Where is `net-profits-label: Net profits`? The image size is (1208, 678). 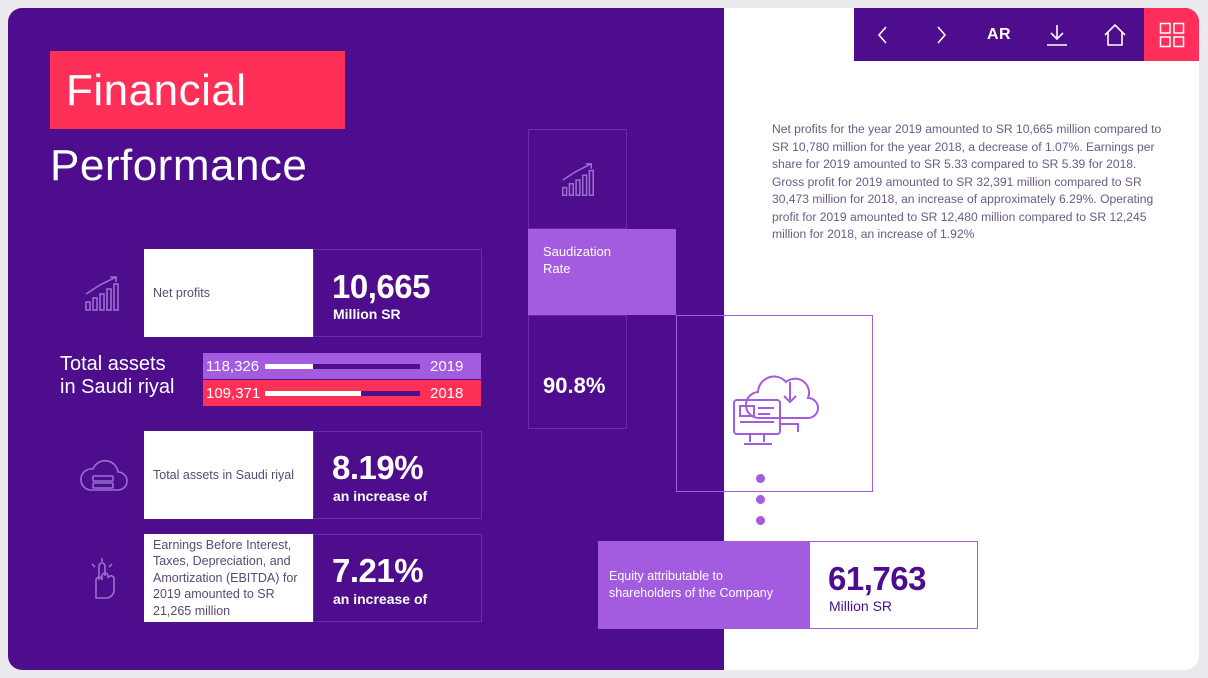
net-profits-label: Net profits is located at coordinates (181, 292).